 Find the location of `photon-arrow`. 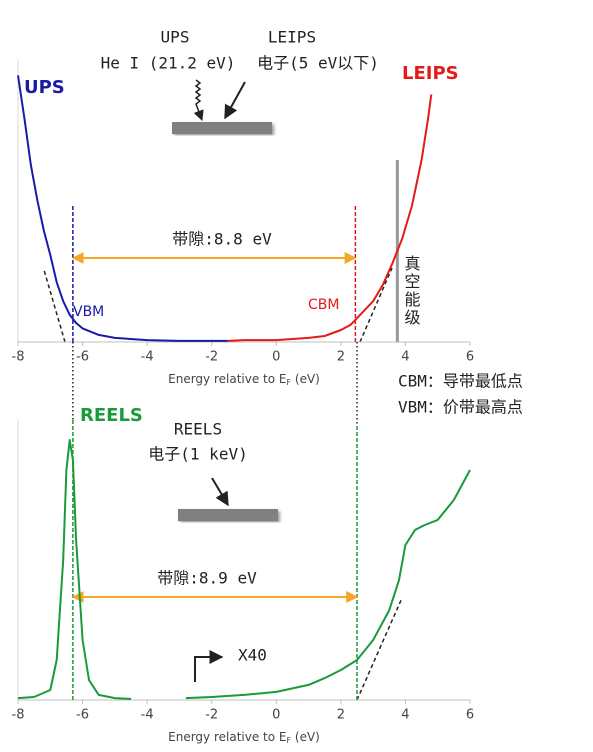

photon-arrow is located at coordinates (198, 100).